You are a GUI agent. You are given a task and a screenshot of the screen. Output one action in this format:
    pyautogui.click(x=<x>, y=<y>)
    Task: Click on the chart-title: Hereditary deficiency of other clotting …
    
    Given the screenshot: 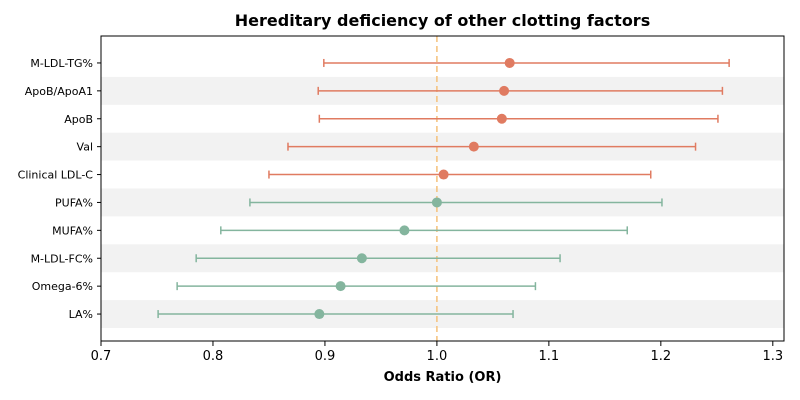 What is the action you would take?
    pyautogui.click(x=442, y=20)
    